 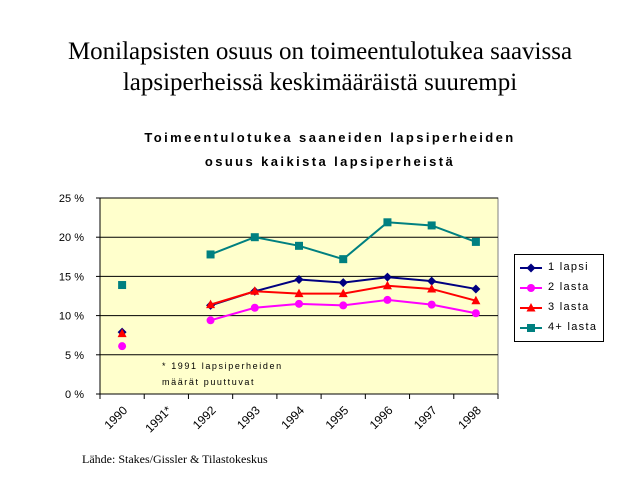 What do you see at coordinates (158, 419) in the screenshot?
I see `x-tick-label: 1991*` at bounding box center [158, 419].